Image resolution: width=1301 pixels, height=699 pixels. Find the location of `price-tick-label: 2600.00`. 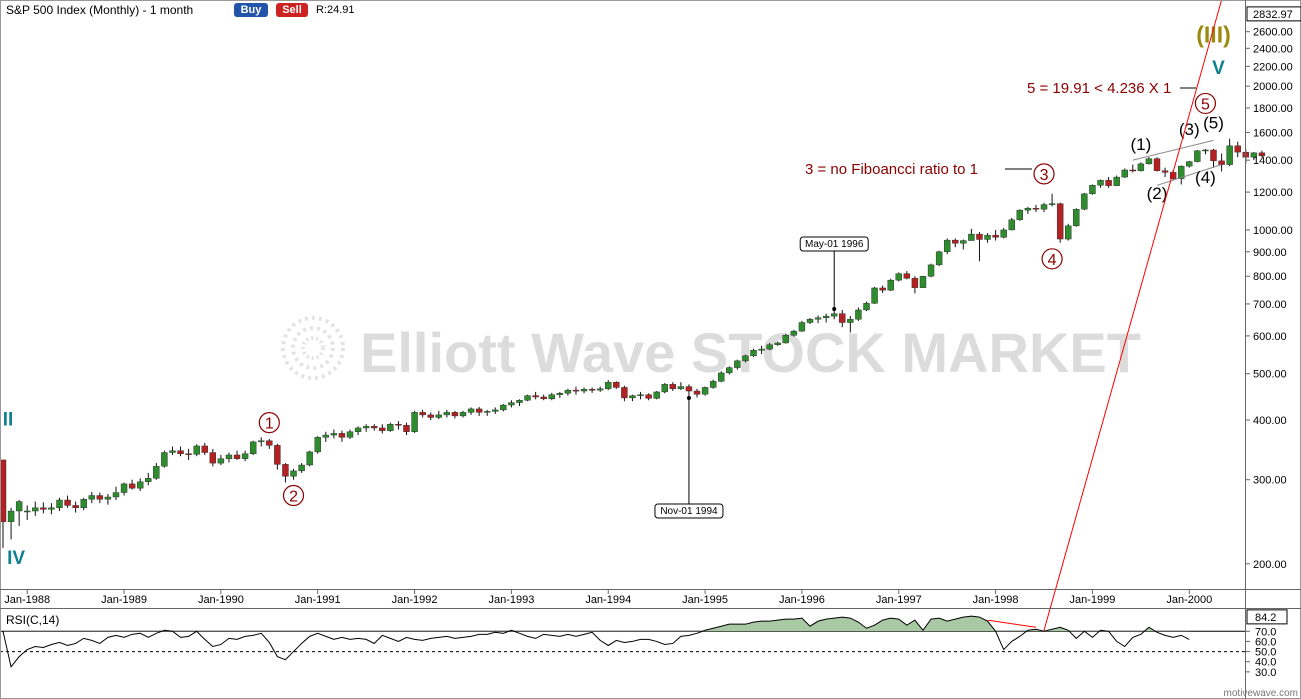

price-tick-label: 2600.00 is located at coordinates (1273, 33).